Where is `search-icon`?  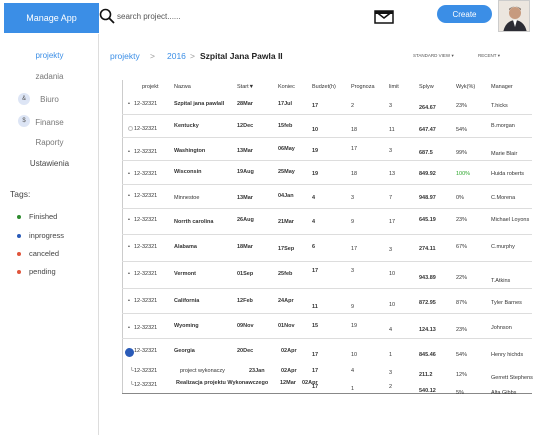 search-icon is located at coordinates (107, 16).